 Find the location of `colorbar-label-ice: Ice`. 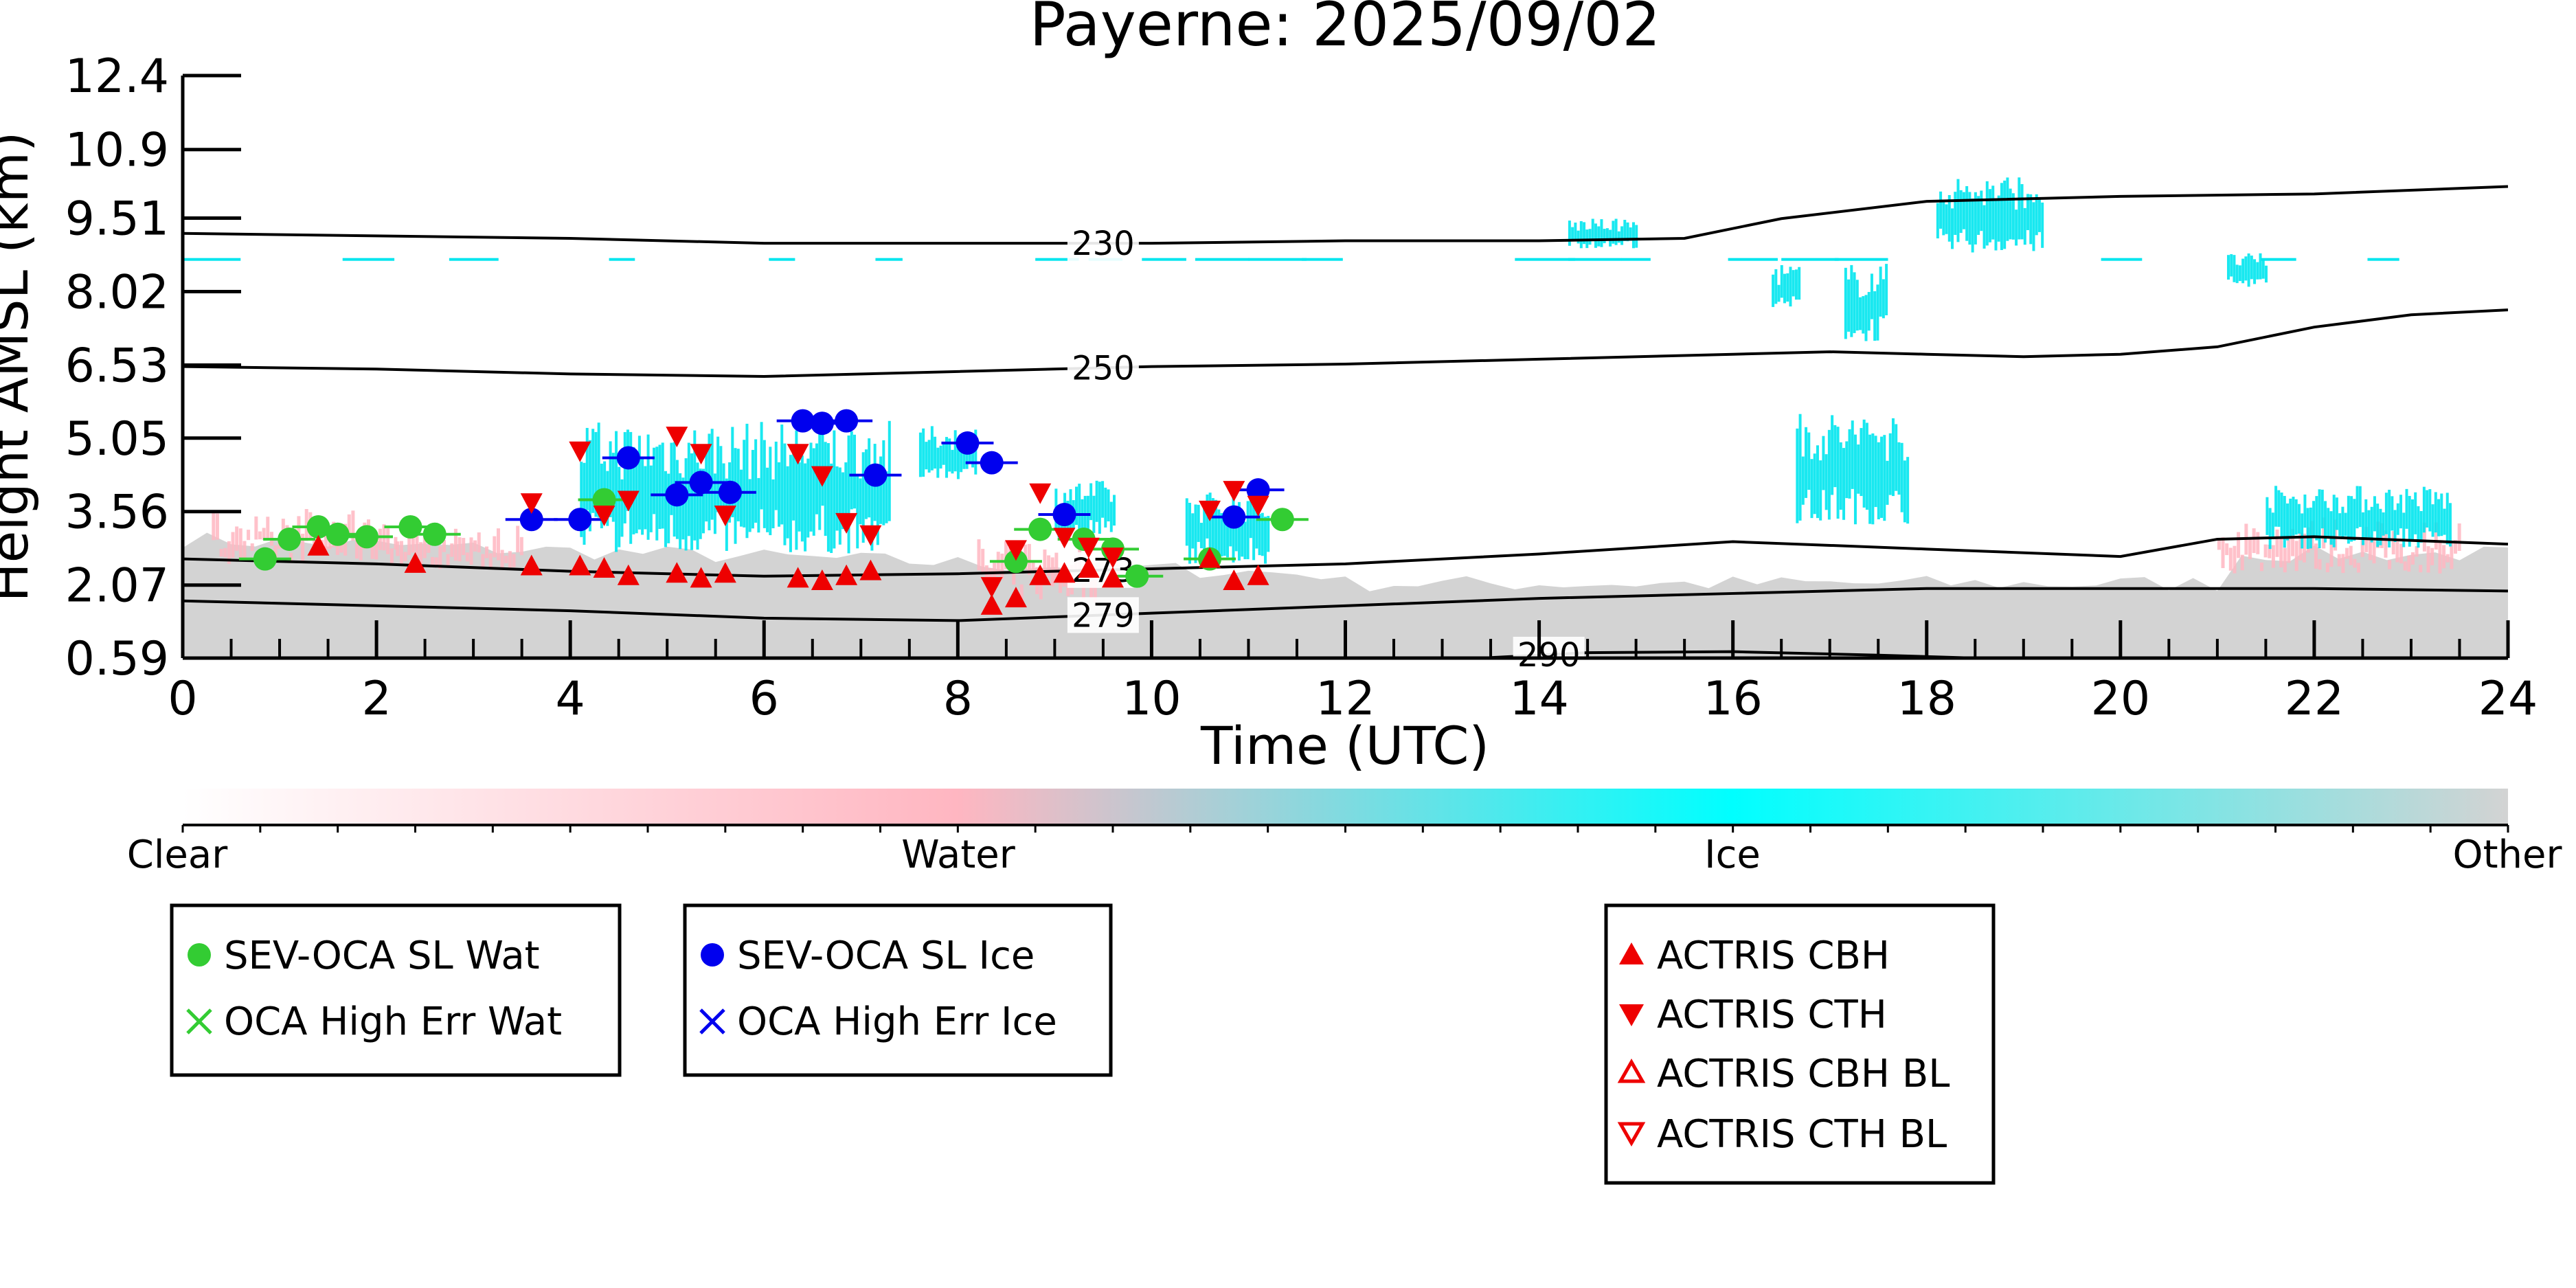

colorbar-label-ice: Ice is located at coordinates (1732, 855).